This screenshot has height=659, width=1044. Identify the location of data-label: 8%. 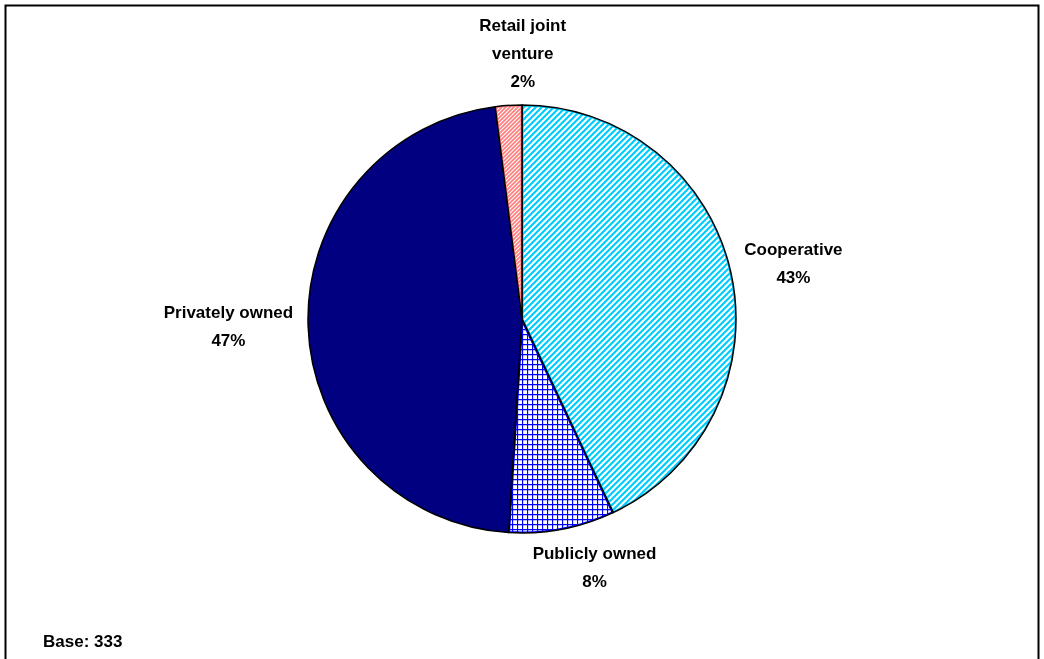
(594, 581).